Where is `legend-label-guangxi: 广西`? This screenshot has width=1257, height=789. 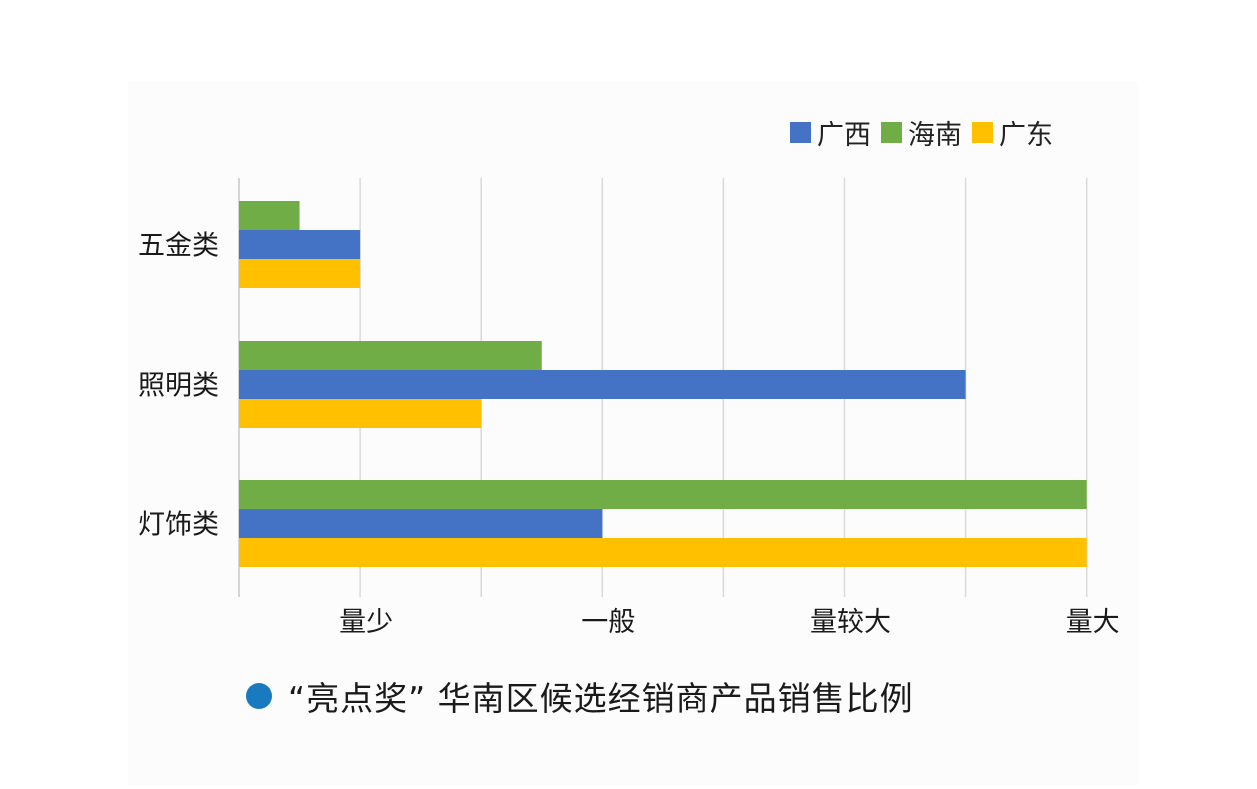 legend-label-guangxi: 广西 is located at coordinates (844, 135).